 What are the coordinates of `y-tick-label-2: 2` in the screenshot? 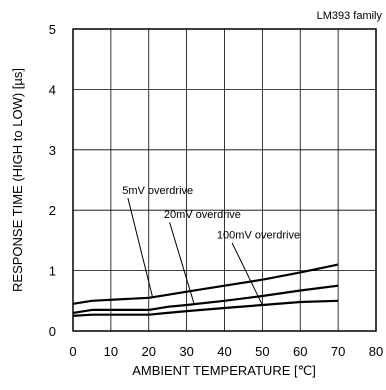 It's located at (52, 210).